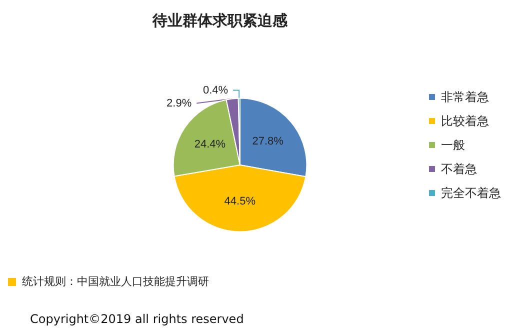  I want to click on legend-label: 完全不着急, so click(471, 193).